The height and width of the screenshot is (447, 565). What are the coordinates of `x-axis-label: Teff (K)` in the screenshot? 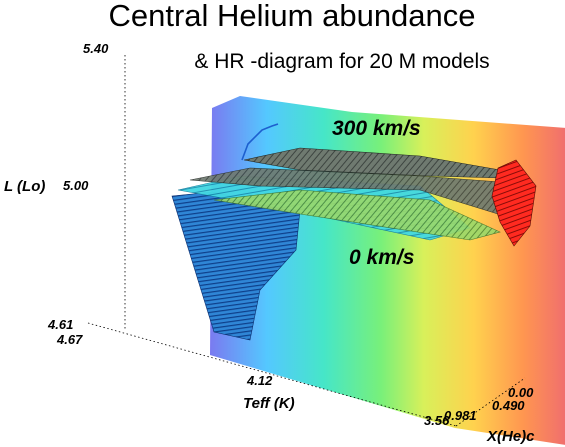 It's located at (269, 403).